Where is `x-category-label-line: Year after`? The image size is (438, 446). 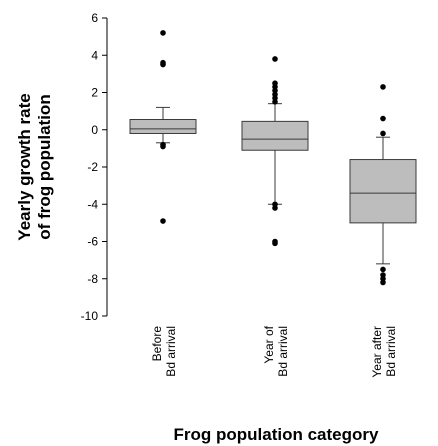
x-category-label-line: Year after is located at coordinates (377, 352).